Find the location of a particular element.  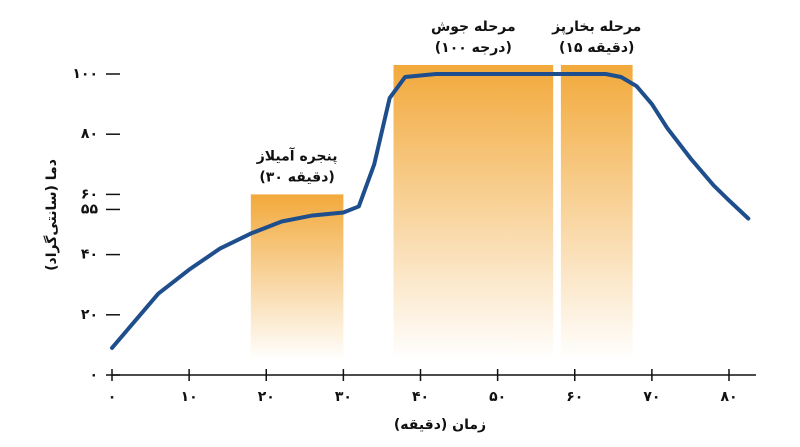

y-axis-title: دما (سانتی‌گراد) is located at coordinates (51, 215).